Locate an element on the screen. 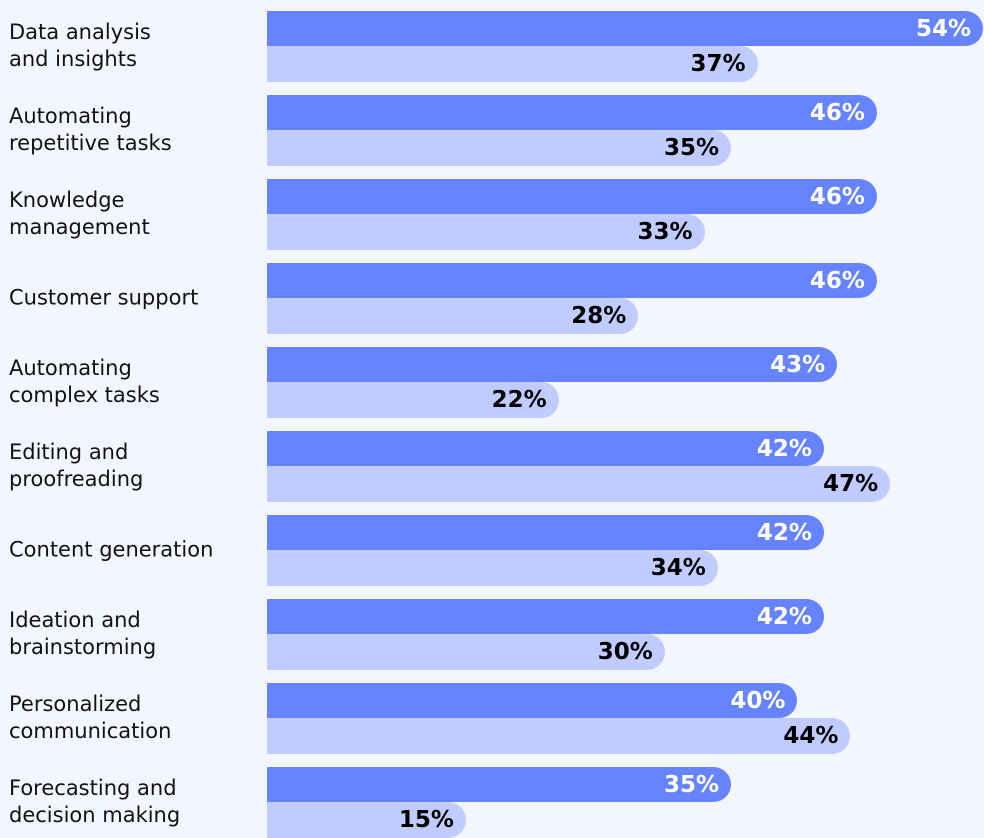  value-label: 15% is located at coordinates (426, 820).